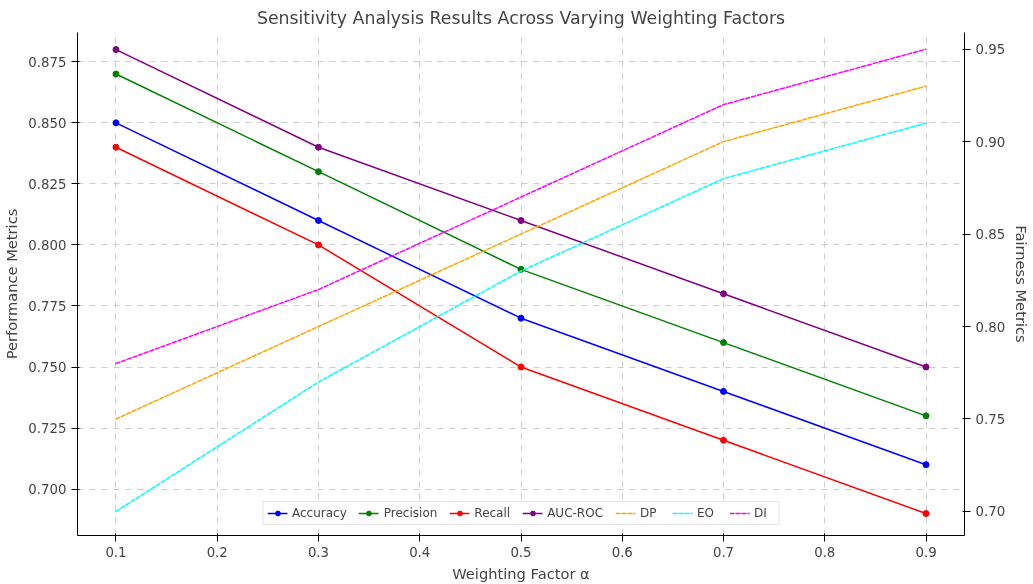 The height and width of the screenshot is (584, 1033). I want to click on y2-tick-label: 0.70, so click(990, 512).